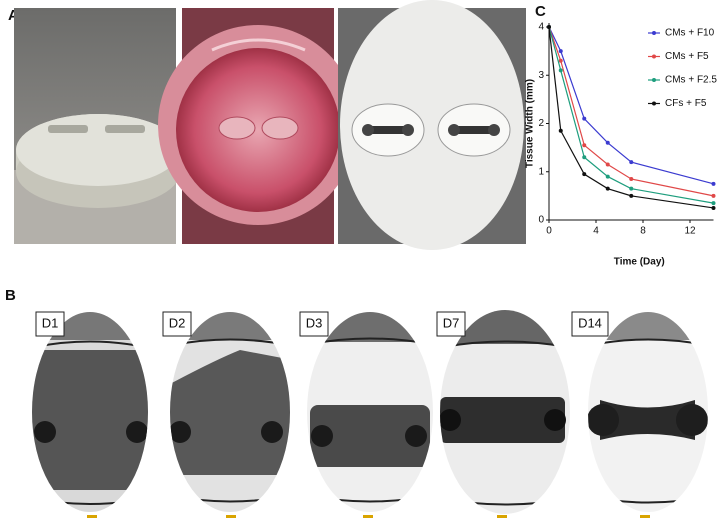  I want to click on day-label: D1, so click(50, 322).